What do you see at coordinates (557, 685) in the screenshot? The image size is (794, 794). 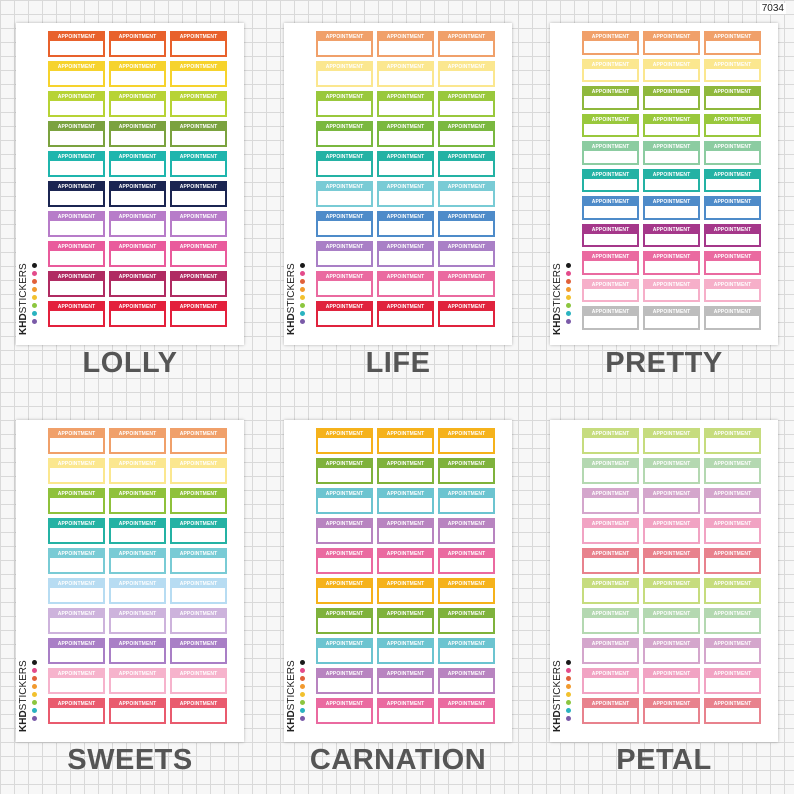 I see `brand-logo-regular: STICKERS` at bounding box center [557, 685].